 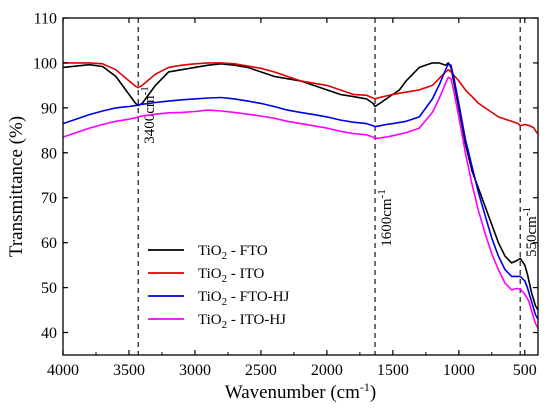 I want to click on x-tick-label: 1000, so click(x=459, y=370).